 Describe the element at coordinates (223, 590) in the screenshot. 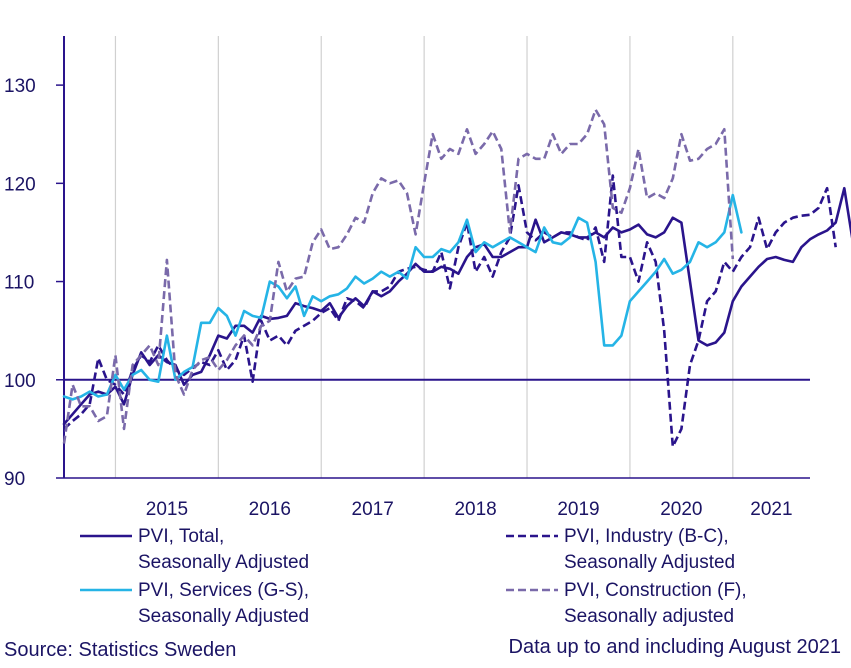

I see `legend-label-2: PVI, Services (G-S),` at that location.